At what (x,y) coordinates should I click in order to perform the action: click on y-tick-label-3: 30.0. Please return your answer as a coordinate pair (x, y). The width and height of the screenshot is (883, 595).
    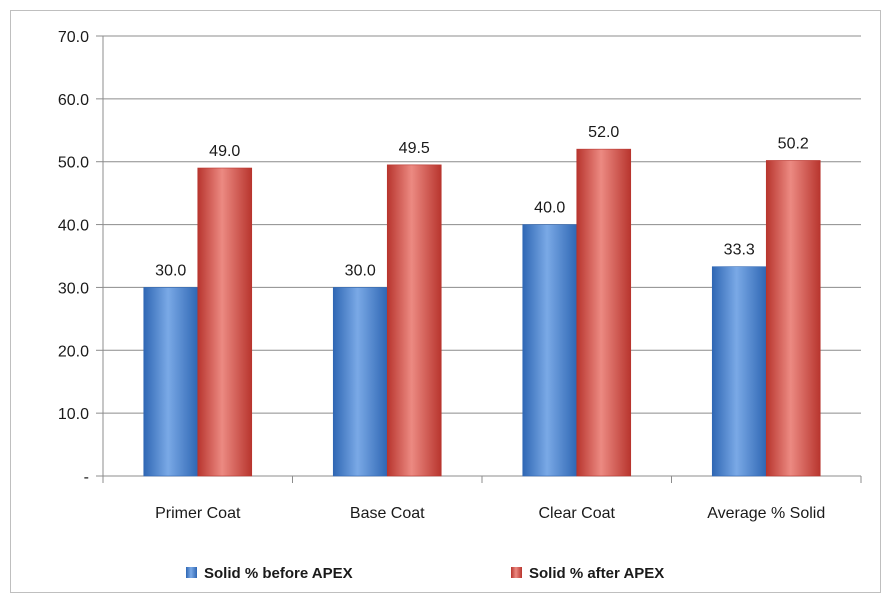
    Looking at the image, I should click on (73, 288).